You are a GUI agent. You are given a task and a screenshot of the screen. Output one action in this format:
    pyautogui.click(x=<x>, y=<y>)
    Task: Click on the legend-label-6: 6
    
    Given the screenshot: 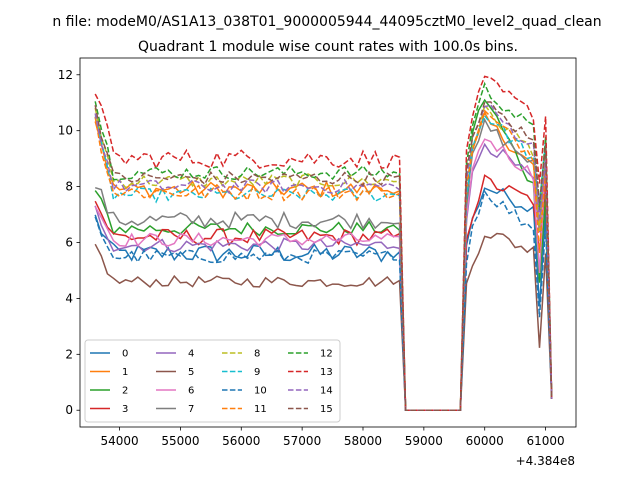 What is the action you would take?
    pyautogui.click(x=191, y=391)
    